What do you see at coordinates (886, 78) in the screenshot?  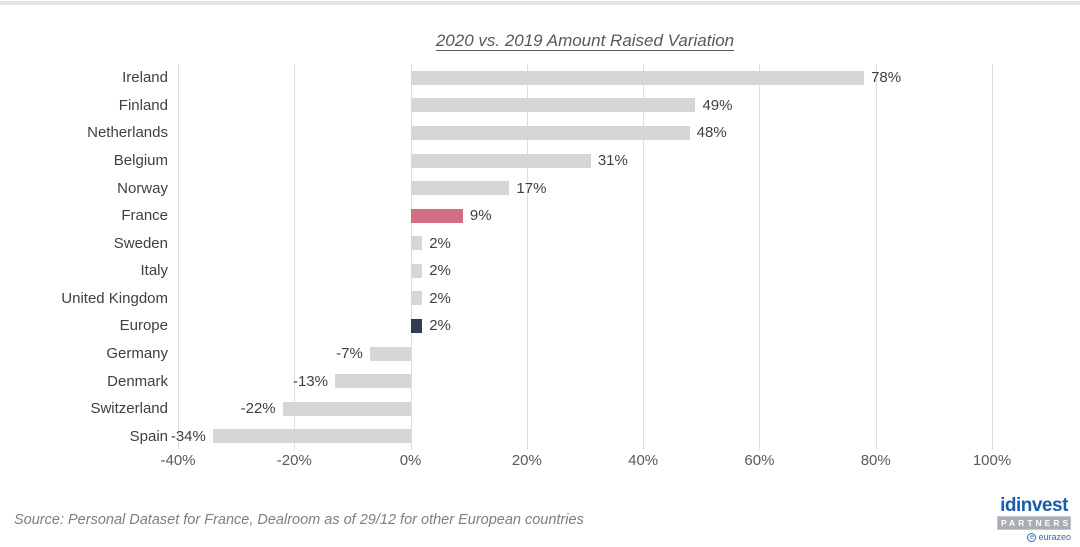 I see `value-label: 78%` at bounding box center [886, 78].